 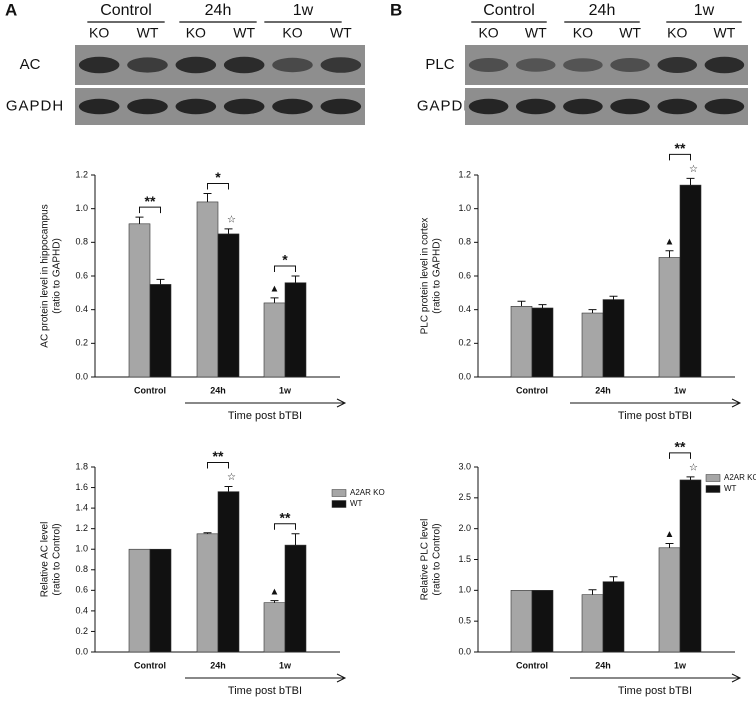 I want to click on blot-group-label: Control, so click(x=126, y=10).